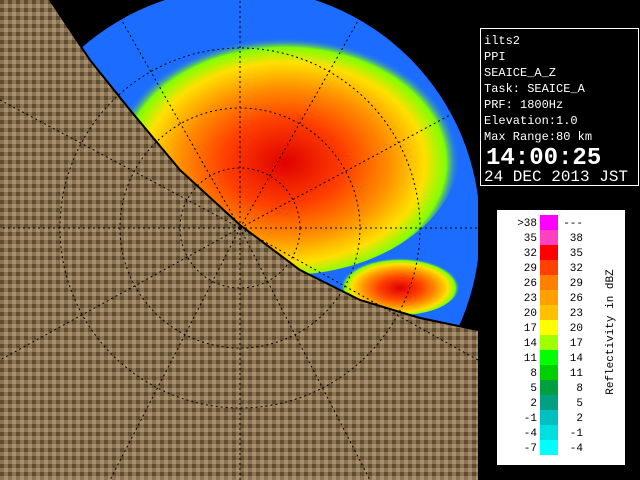 The width and height of the screenshot is (640, 480). I want to click on legend-high: 11, so click(577, 374).